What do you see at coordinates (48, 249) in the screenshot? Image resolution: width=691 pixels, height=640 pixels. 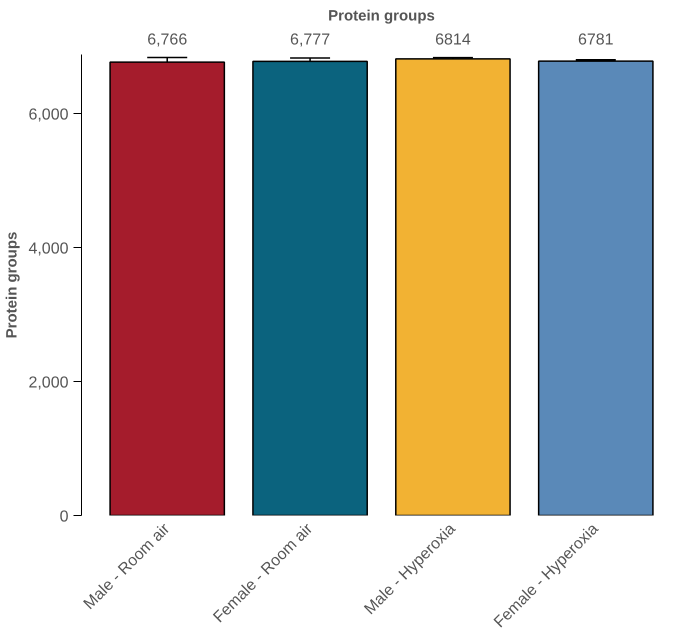 I see `y-tick-label: 4,000` at bounding box center [48, 249].